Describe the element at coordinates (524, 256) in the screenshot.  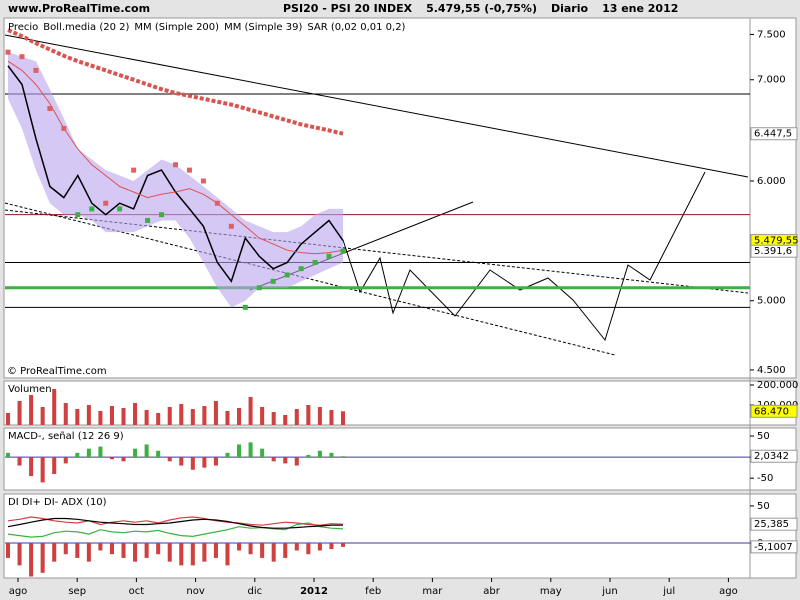
I see `projection` at that location.